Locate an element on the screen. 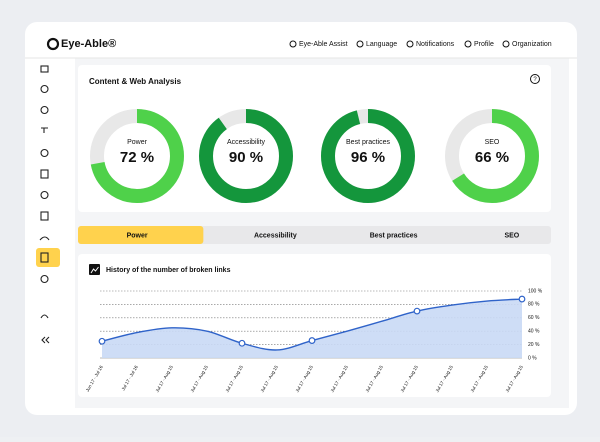 The width and height of the screenshot is (600, 442). nav-item: Language is located at coordinates (381, 44).